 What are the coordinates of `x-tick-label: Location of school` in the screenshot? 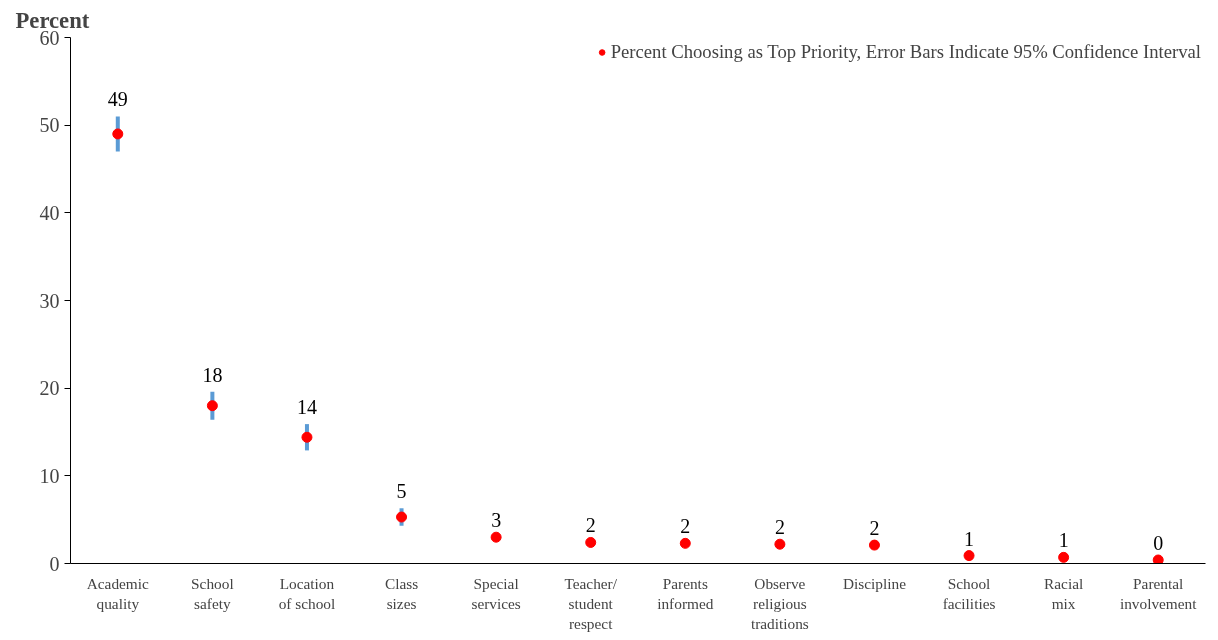 It's located at (307, 593).